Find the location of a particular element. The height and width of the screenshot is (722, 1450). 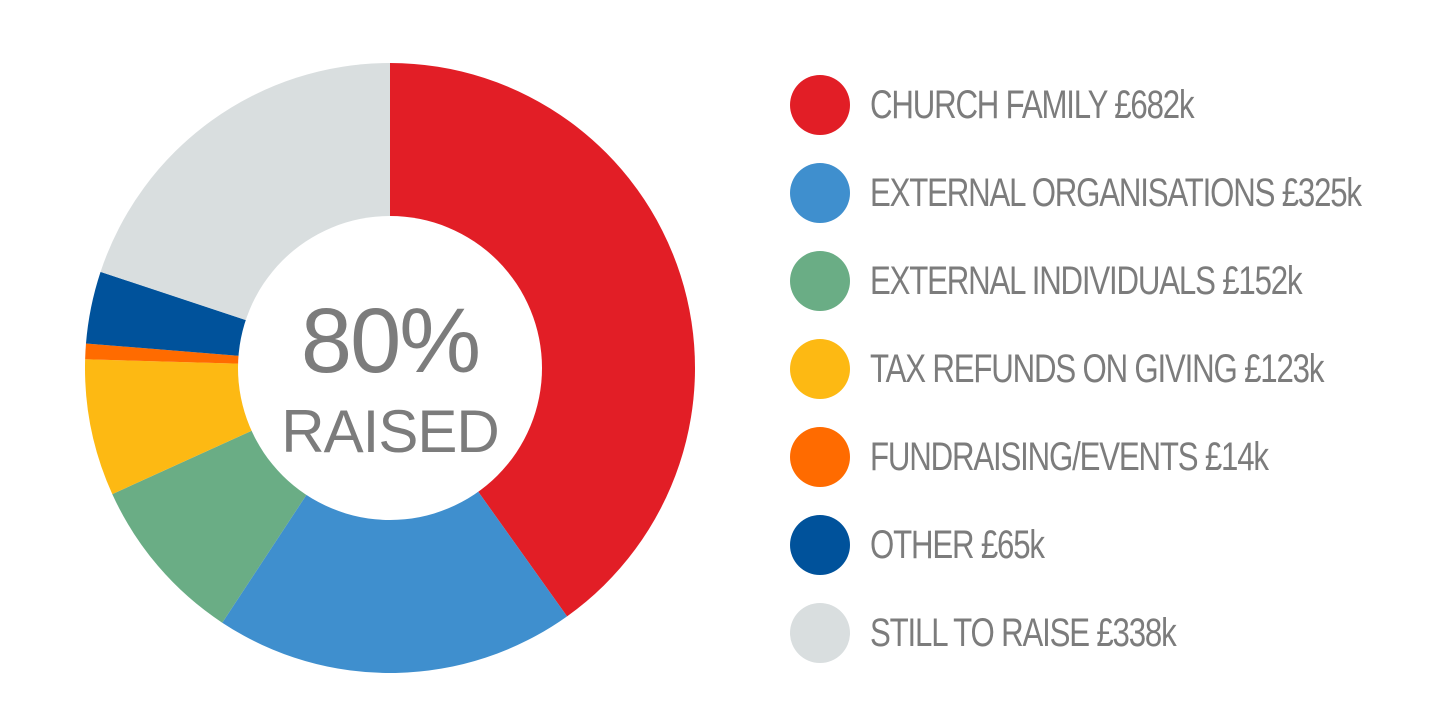

center-percent-label: 80% is located at coordinates (390, 341).